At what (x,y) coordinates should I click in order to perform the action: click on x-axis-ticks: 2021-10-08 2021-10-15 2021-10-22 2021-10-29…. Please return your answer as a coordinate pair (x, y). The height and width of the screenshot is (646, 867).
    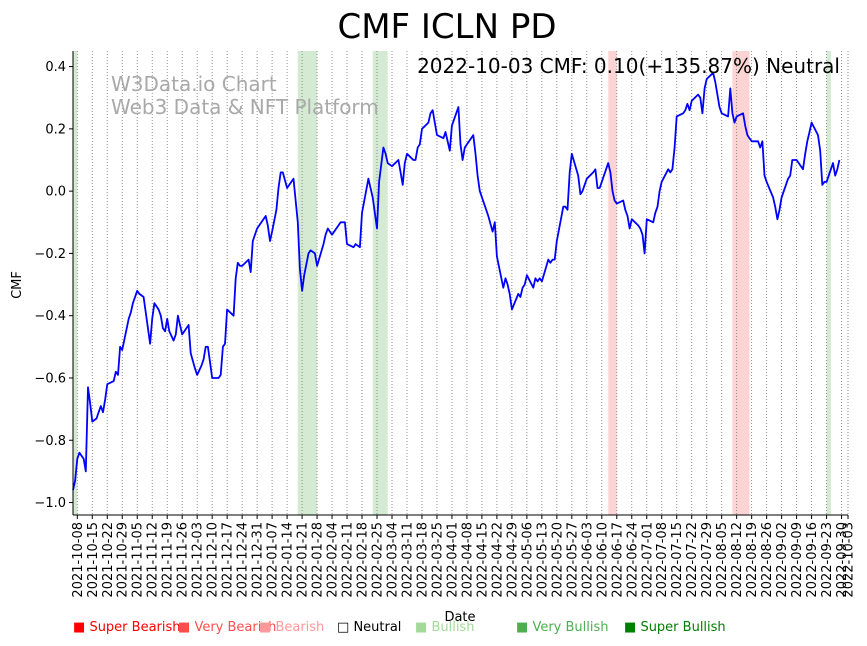
    Looking at the image, I should click on (464, 556).